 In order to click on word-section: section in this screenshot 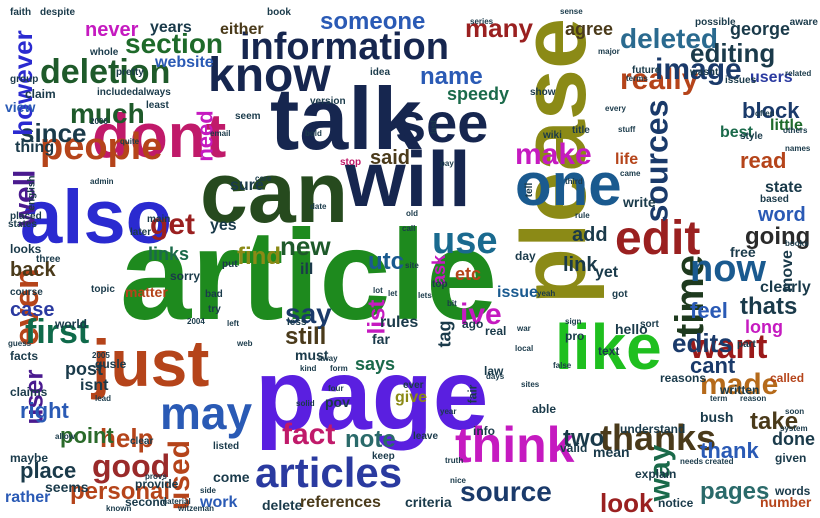, I will do `click(174, 43)`.